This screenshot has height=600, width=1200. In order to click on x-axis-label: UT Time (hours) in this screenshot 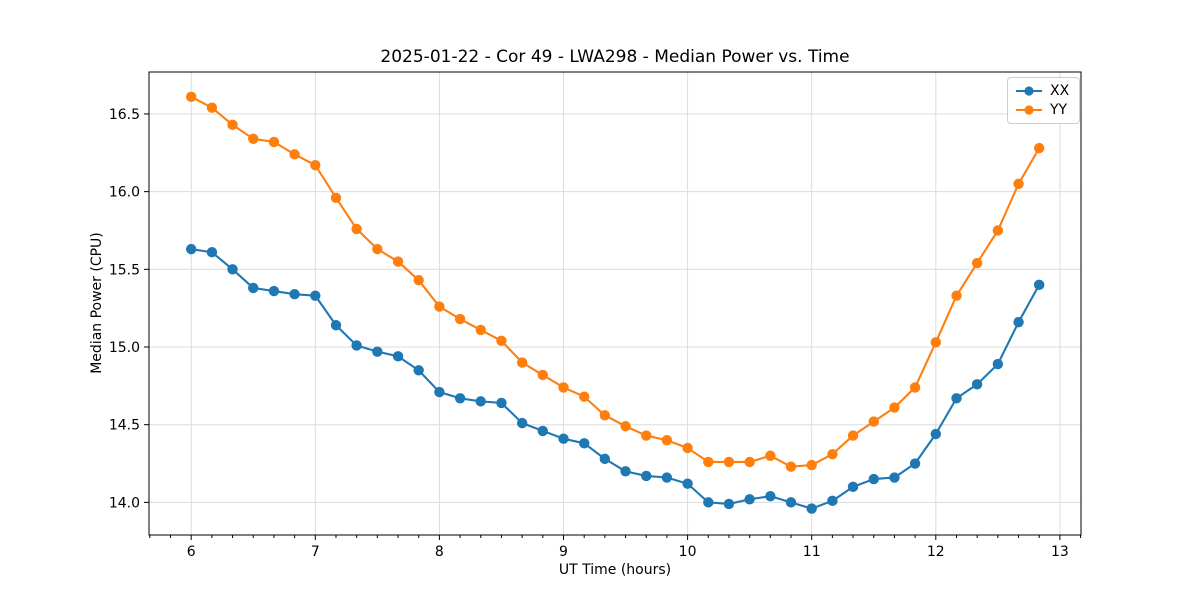, I will do `click(615, 570)`.